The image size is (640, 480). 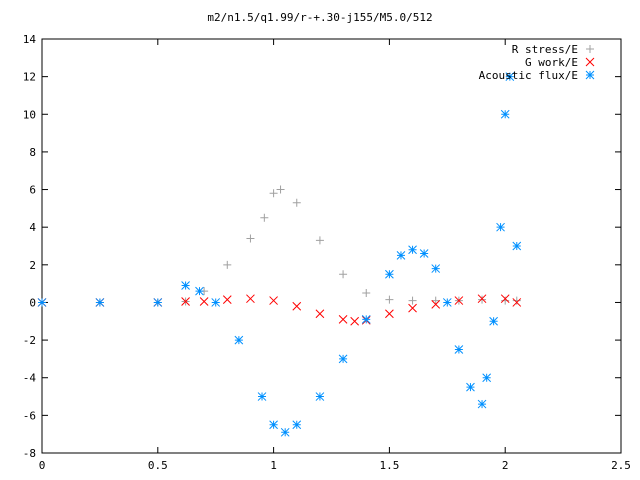 I want to click on y-tick-label: 2, so click(x=32, y=265).